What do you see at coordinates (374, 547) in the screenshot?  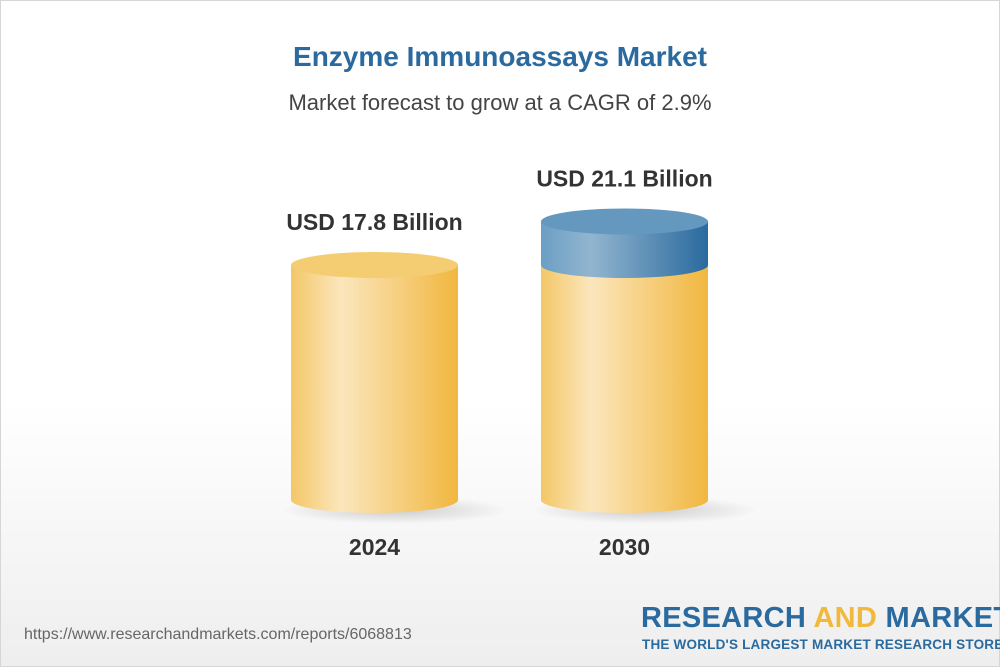 I see `category-label: 2024` at bounding box center [374, 547].